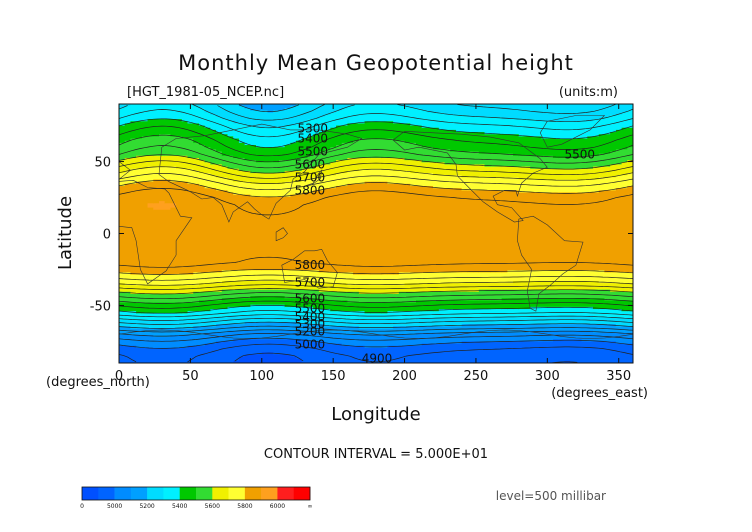  I want to click on colorbar-tick-label: 5000, so click(114, 506).